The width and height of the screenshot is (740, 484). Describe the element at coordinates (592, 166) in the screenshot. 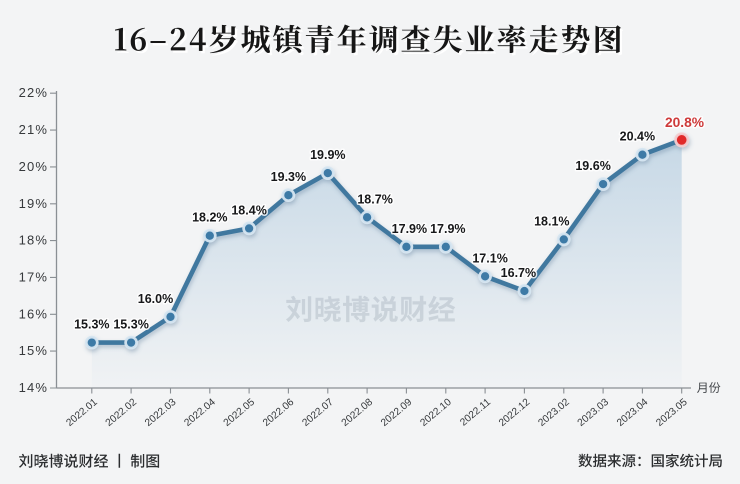

I see `svg-text: 19.6%` at that location.